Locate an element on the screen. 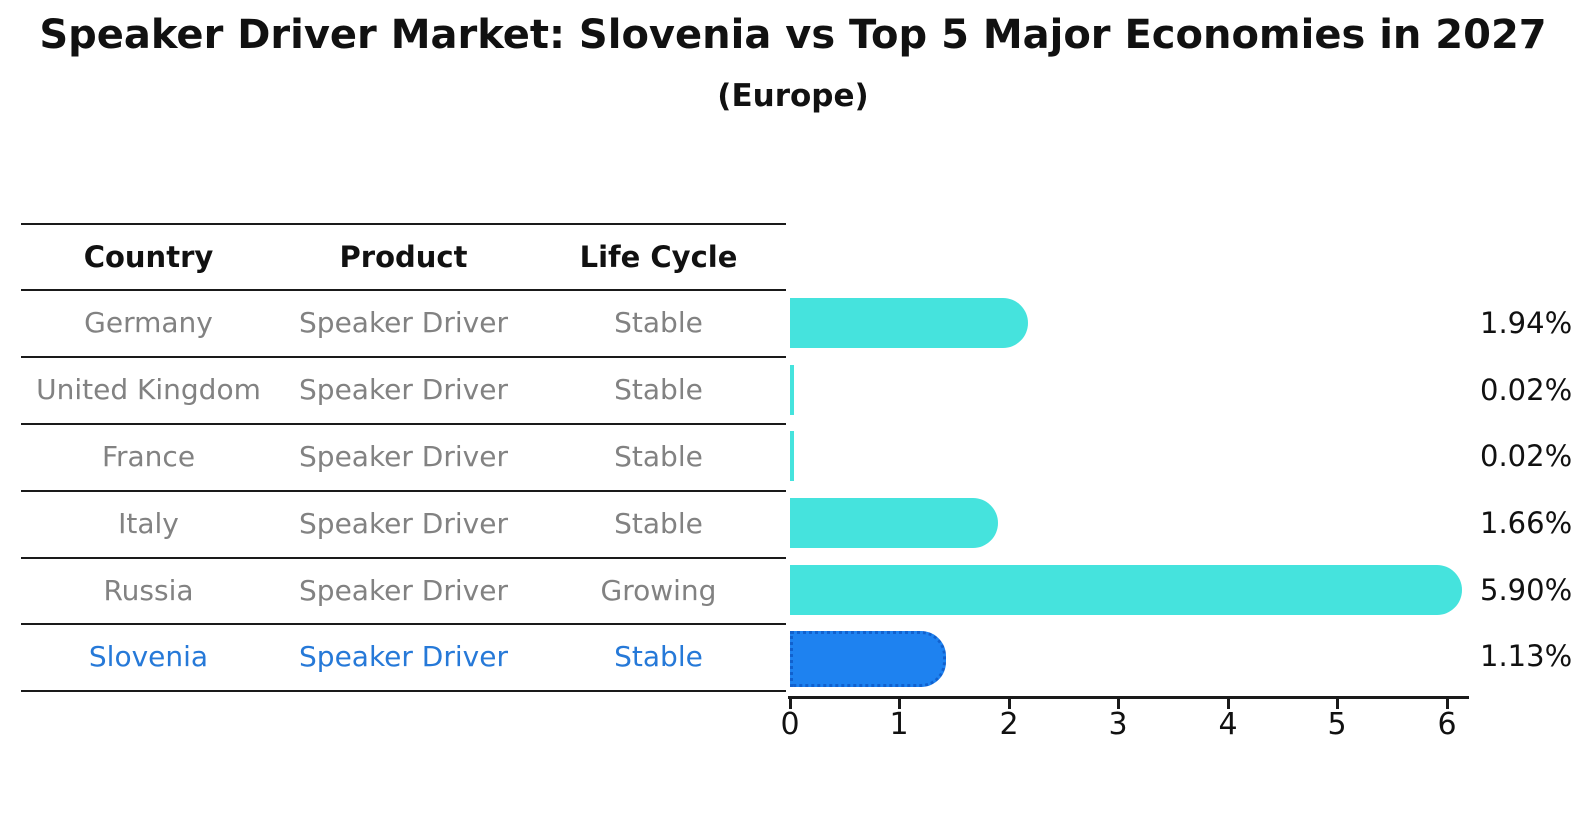 This screenshot has height=823, width=1586. bar-france is located at coordinates (792, 456).